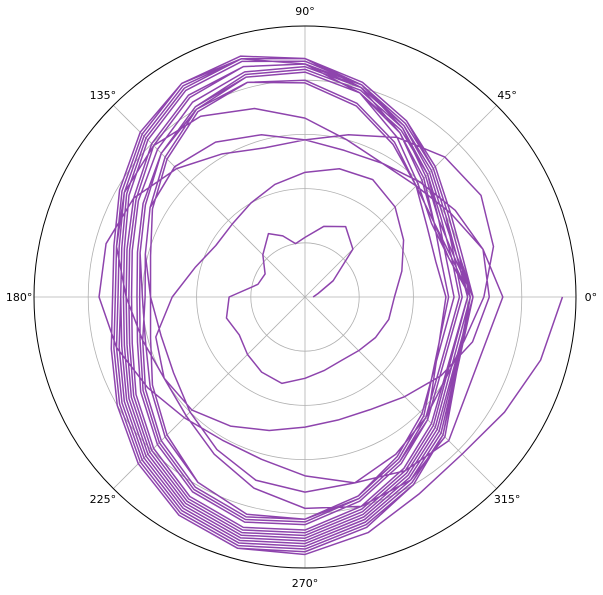  What do you see at coordinates (19, 297) in the screenshot?
I see `angle-tick-label: 180°` at bounding box center [19, 297].